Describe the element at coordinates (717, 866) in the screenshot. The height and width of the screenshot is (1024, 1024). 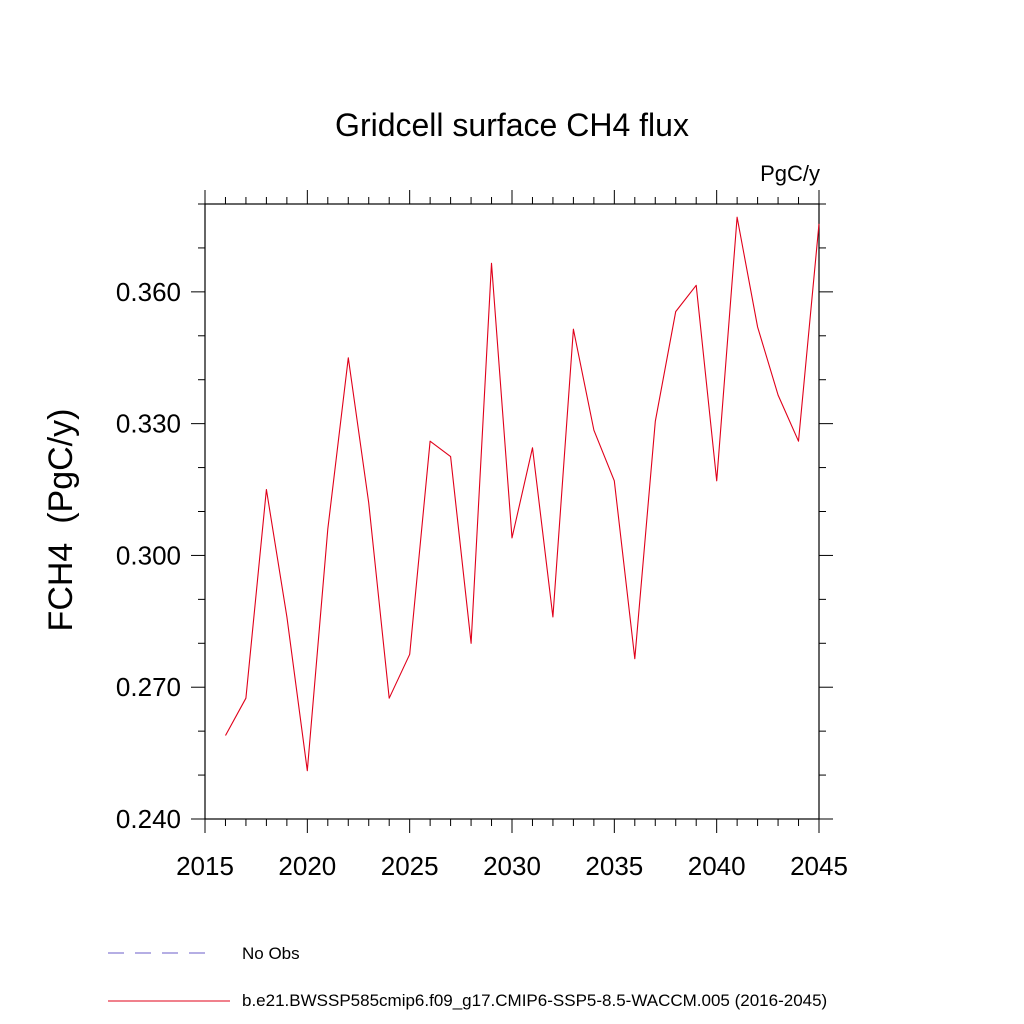
I see `x-tick-label: 2040` at that location.